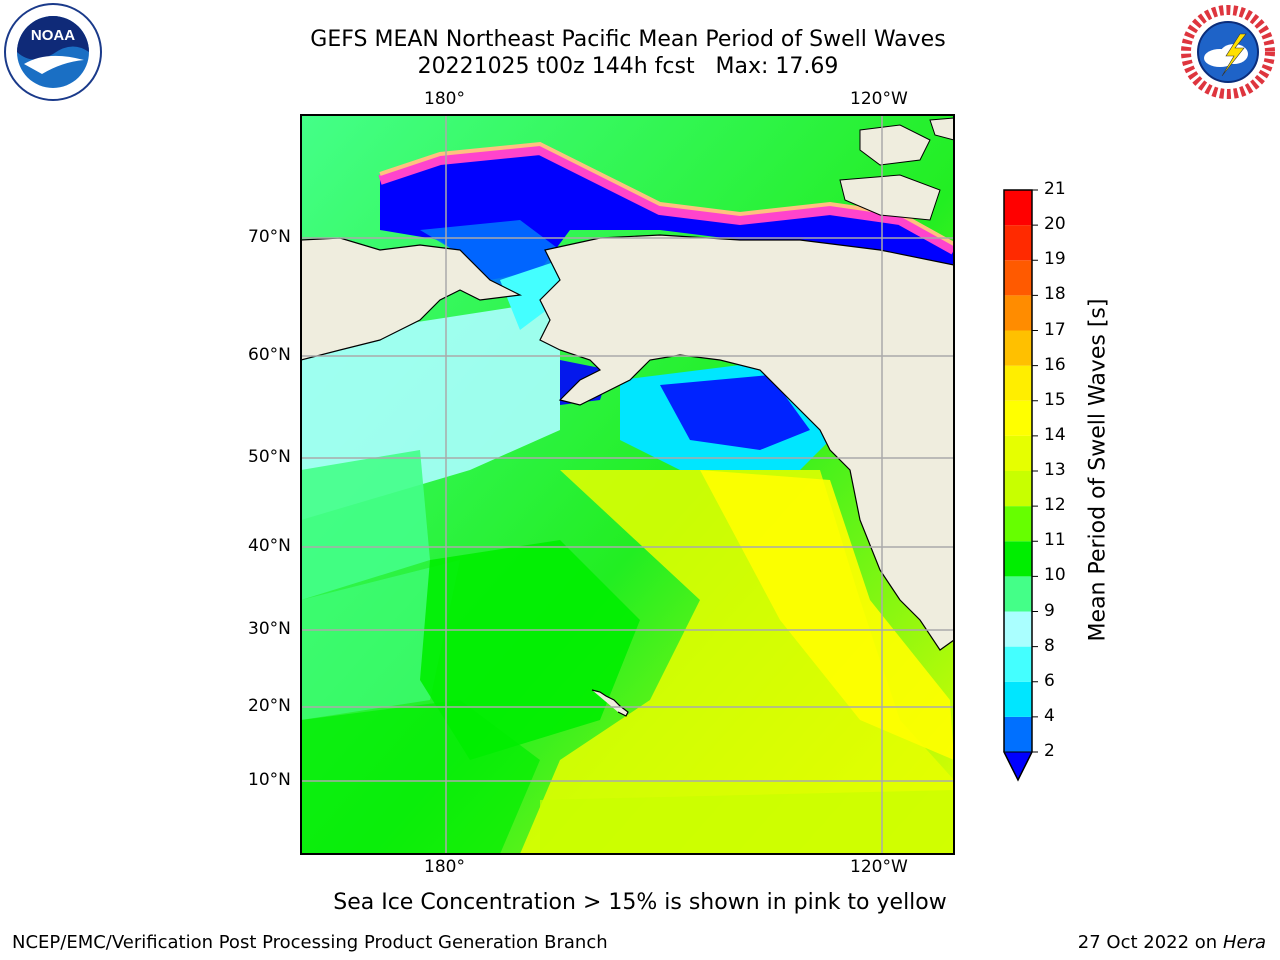 Image resolution: width=1280 pixels, height=960 pixels. I want to click on colorbar-tick-label: 11, so click(1055, 540).